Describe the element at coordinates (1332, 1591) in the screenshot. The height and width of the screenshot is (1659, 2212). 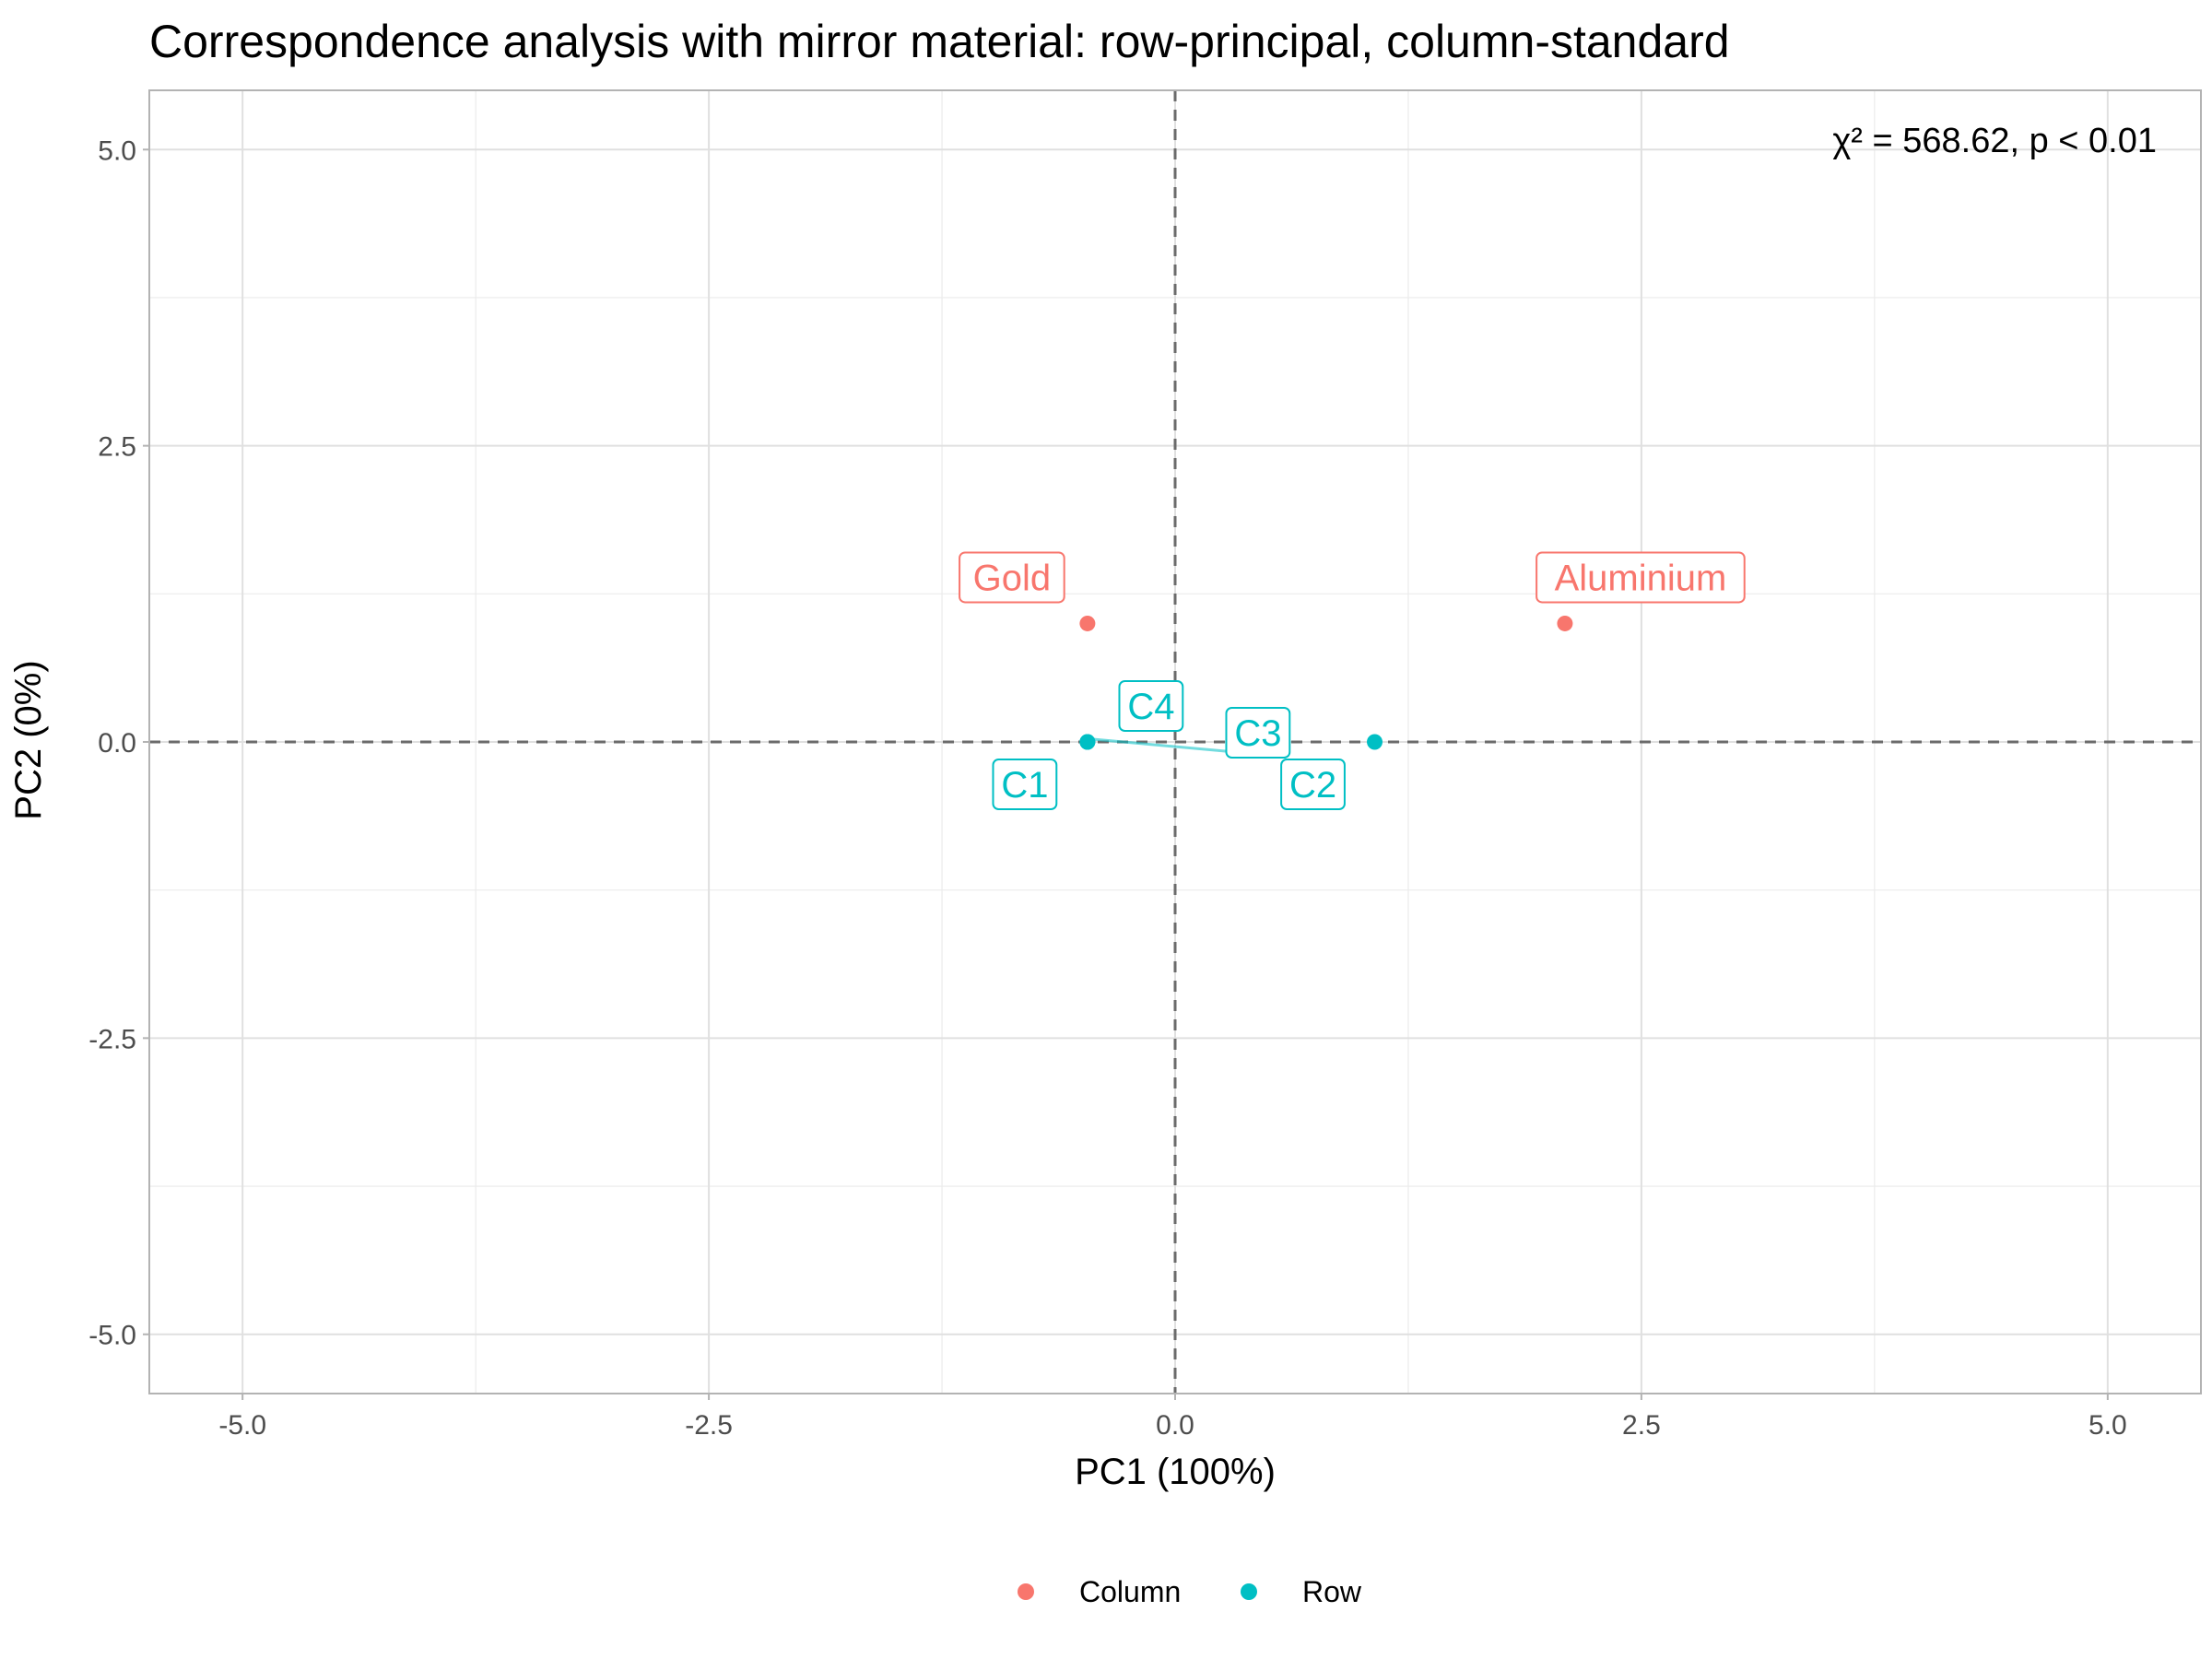
I see `legend-label-row: Row` at that location.